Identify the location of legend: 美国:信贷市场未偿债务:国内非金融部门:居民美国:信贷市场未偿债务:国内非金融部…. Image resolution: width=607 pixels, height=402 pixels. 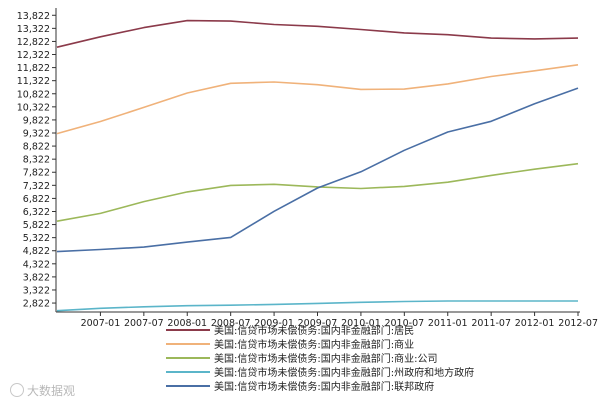
(320, 358).